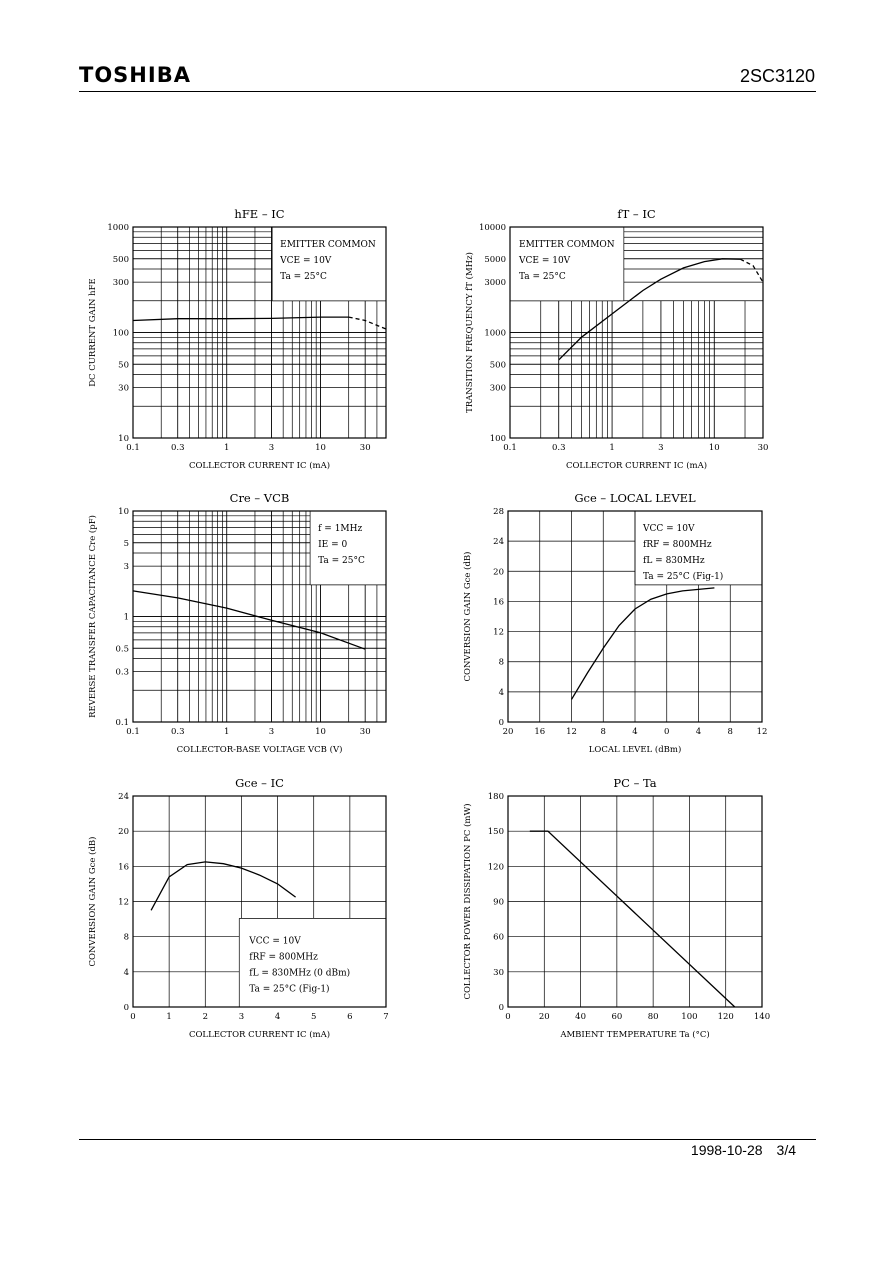 Image resolution: width=892 pixels, height=1263 pixels. I want to click on x-tick-label: 0.1, so click(133, 732).